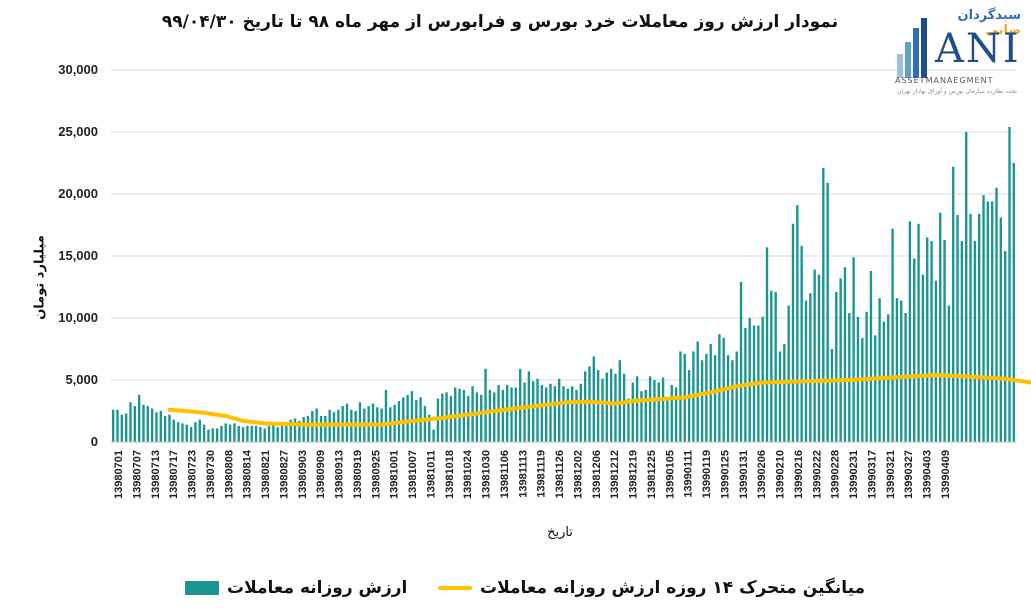 The width and height of the screenshot is (1031, 616). I want to click on x-tick-label: 13981011, so click(431, 474).